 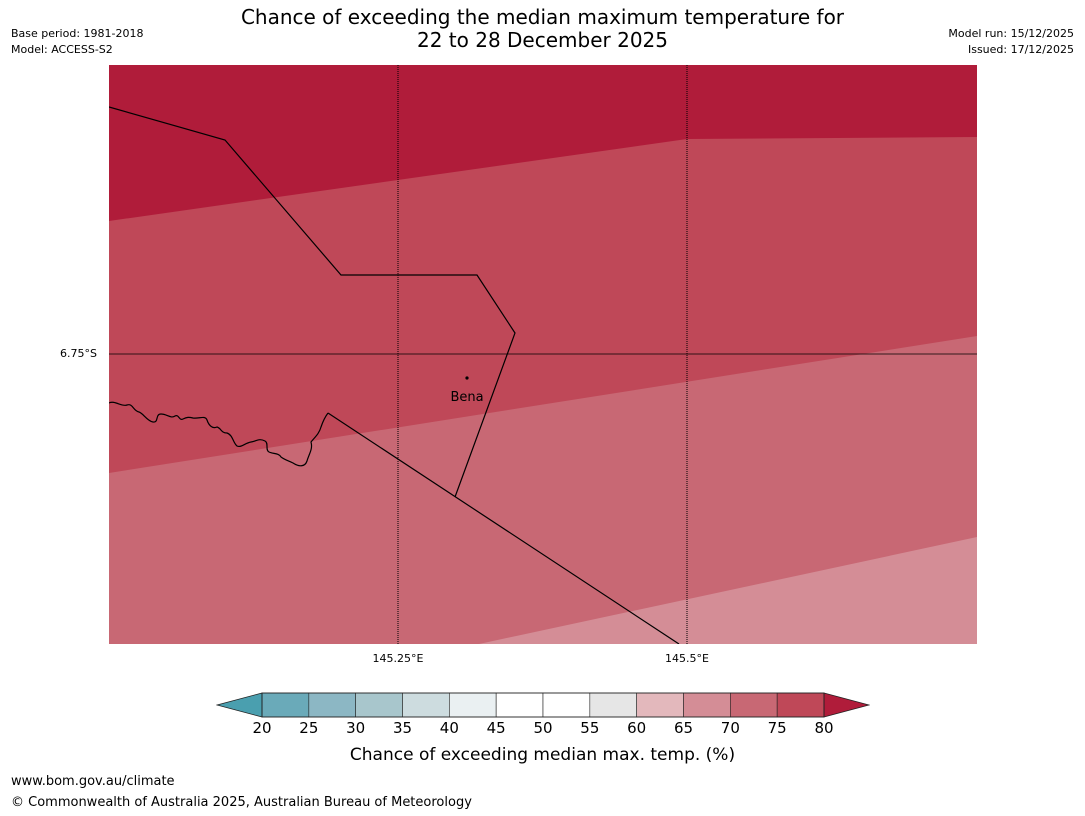 What do you see at coordinates (466, 397) in the screenshot?
I see `place-label-bena: Bena` at bounding box center [466, 397].